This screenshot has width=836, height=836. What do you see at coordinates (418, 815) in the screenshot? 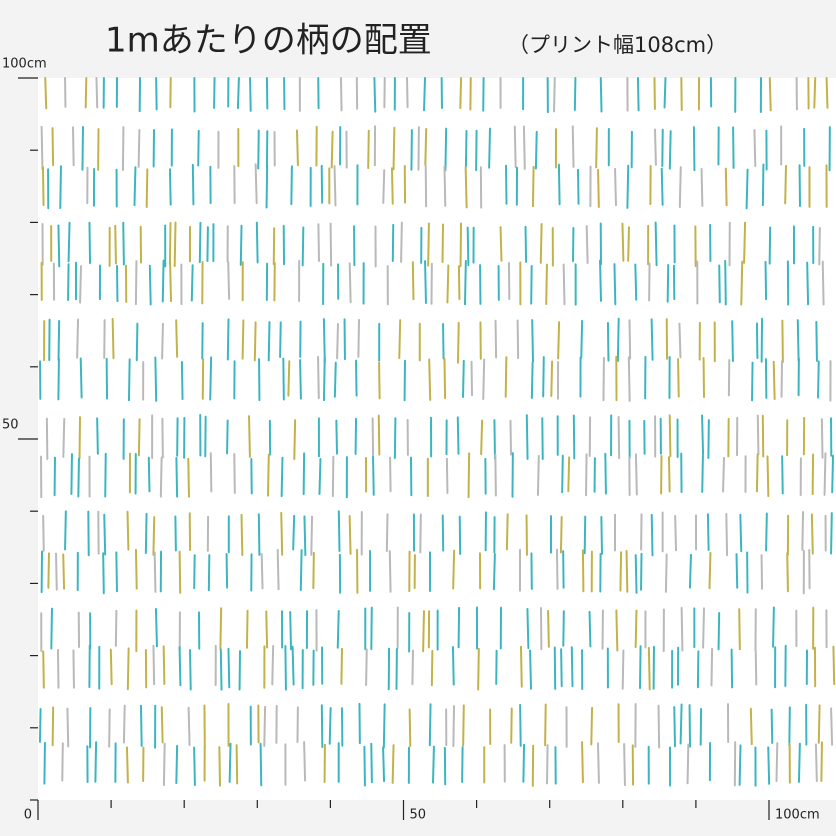
I see `x-tick-label: 50` at bounding box center [418, 815].